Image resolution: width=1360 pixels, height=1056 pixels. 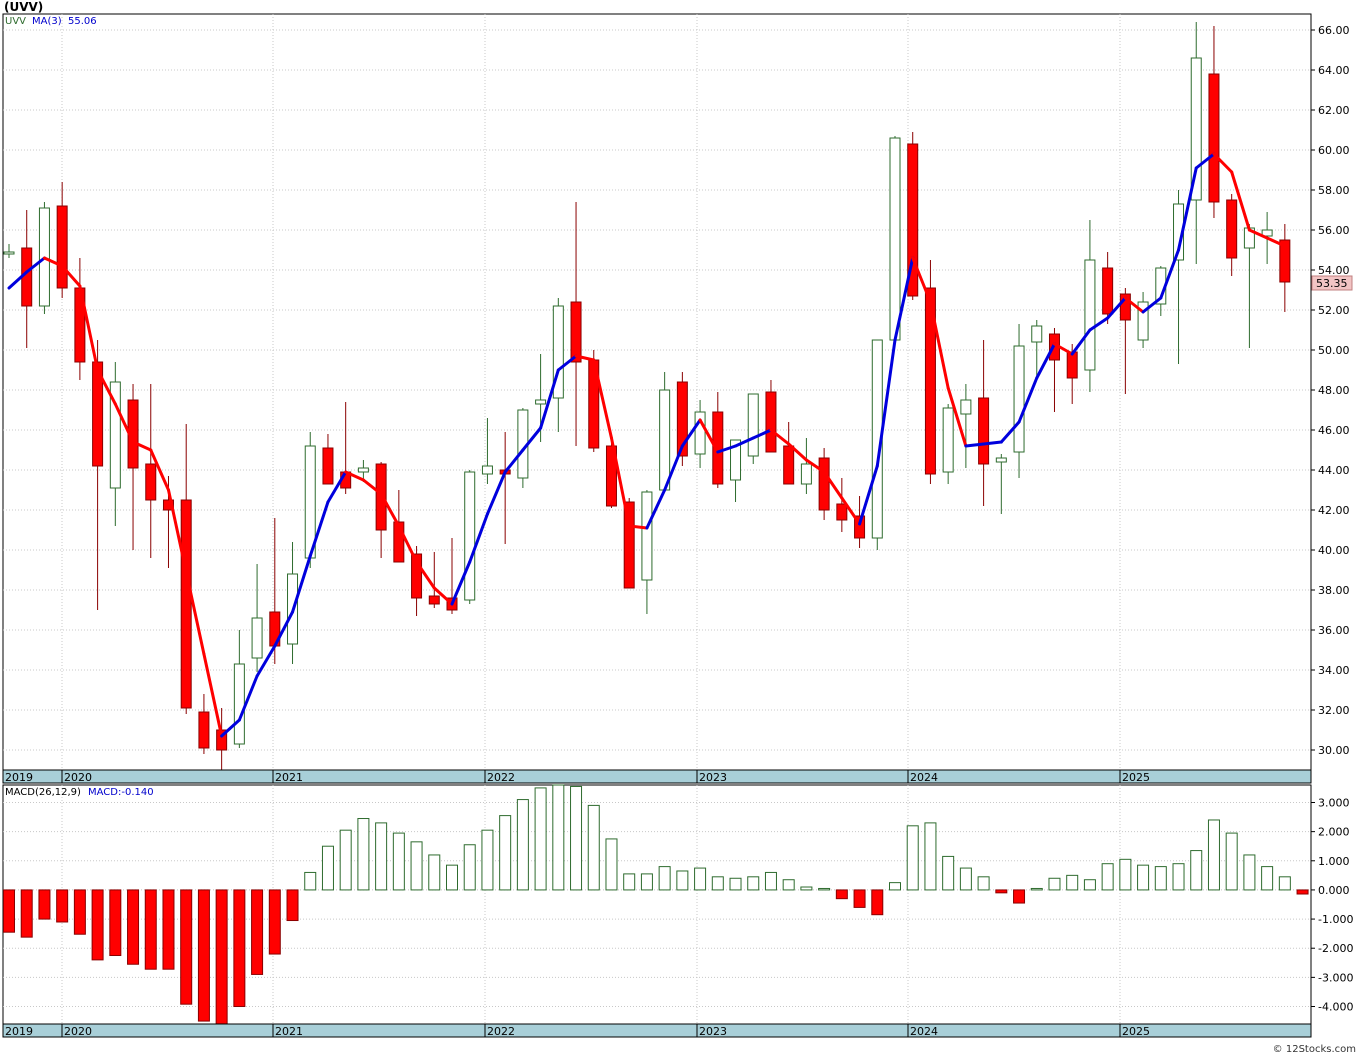 I want to click on macd-tick-label: 3.000, so click(x=1334, y=802).